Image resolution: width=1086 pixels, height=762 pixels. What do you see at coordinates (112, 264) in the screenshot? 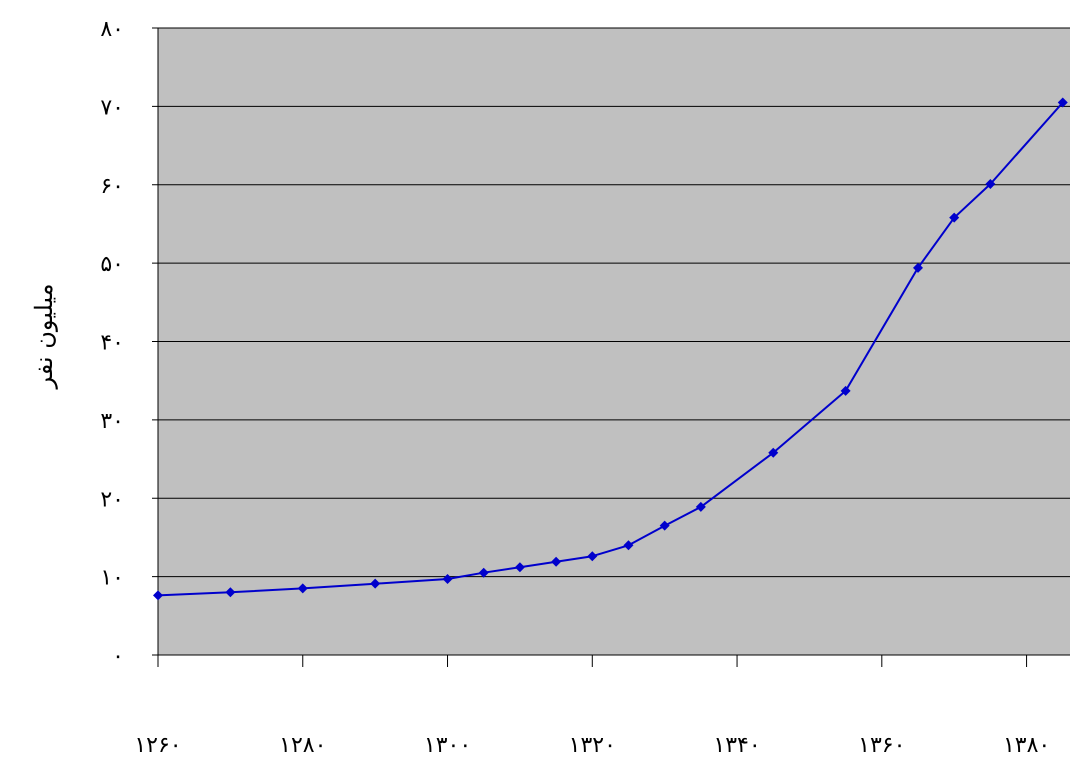
I see `y-tick-label: ۵۰` at bounding box center [112, 264].